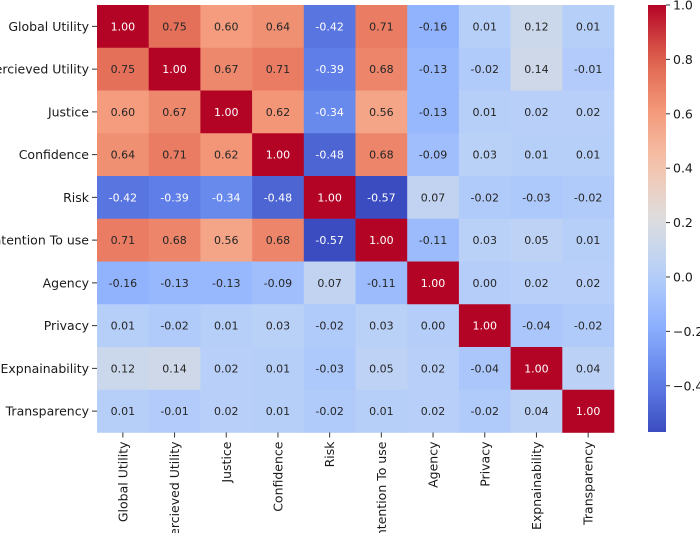 This screenshot has height=533, width=700. What do you see at coordinates (683, 168) in the screenshot?
I see `colorbar-tick-label: 0.4` at bounding box center [683, 168].